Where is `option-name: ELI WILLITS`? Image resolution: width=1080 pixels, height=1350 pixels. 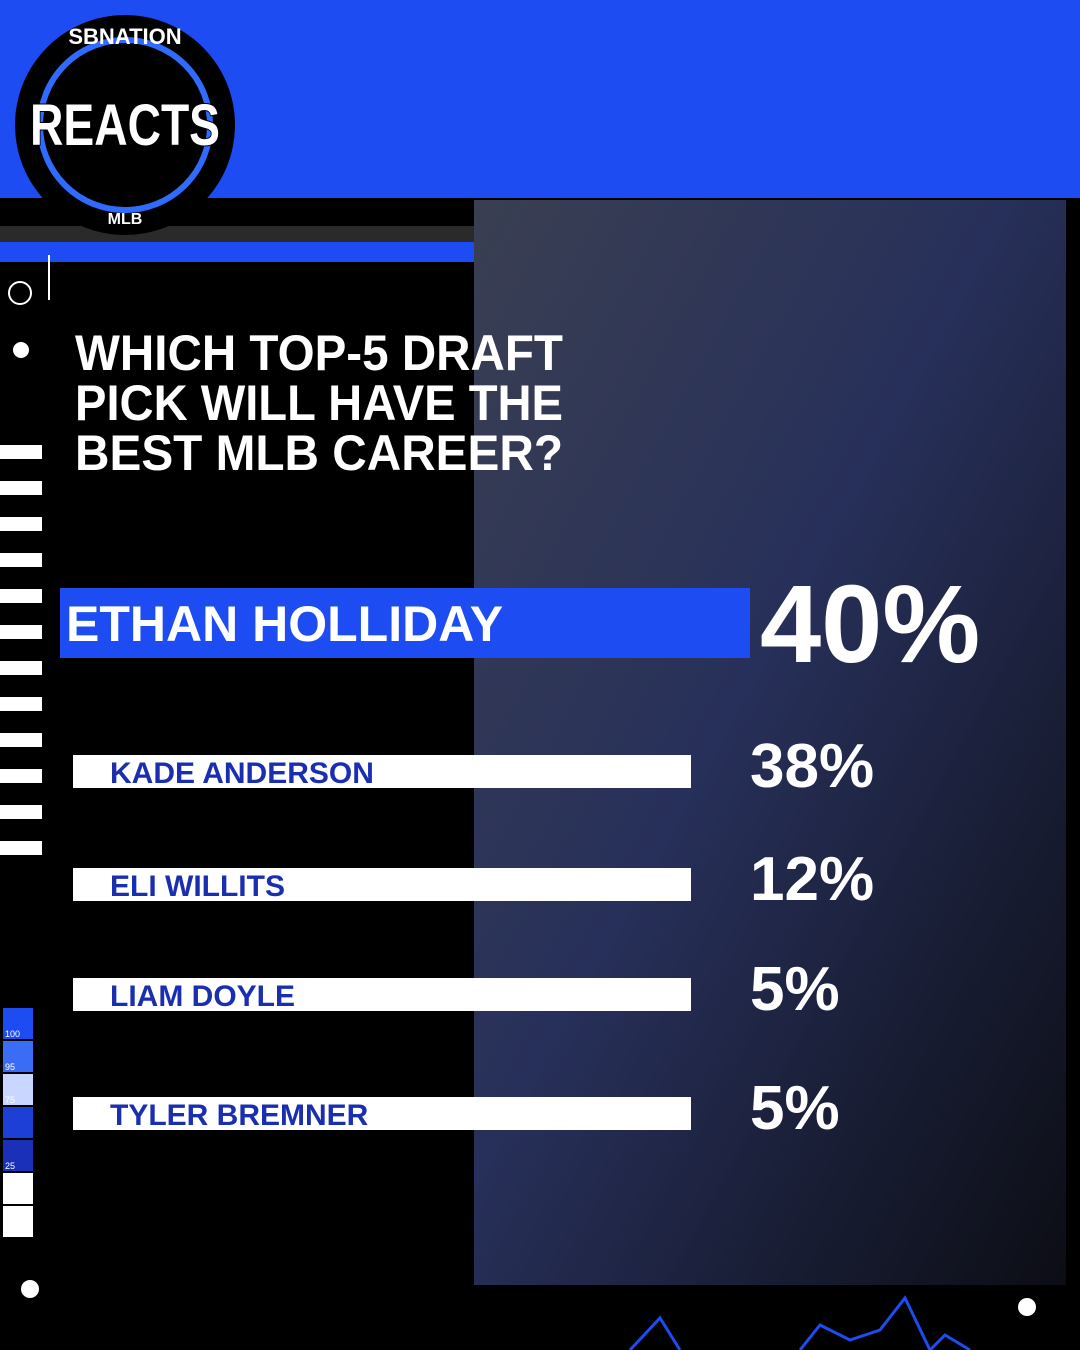
option-name: ELI WILLITS is located at coordinates (197, 886).